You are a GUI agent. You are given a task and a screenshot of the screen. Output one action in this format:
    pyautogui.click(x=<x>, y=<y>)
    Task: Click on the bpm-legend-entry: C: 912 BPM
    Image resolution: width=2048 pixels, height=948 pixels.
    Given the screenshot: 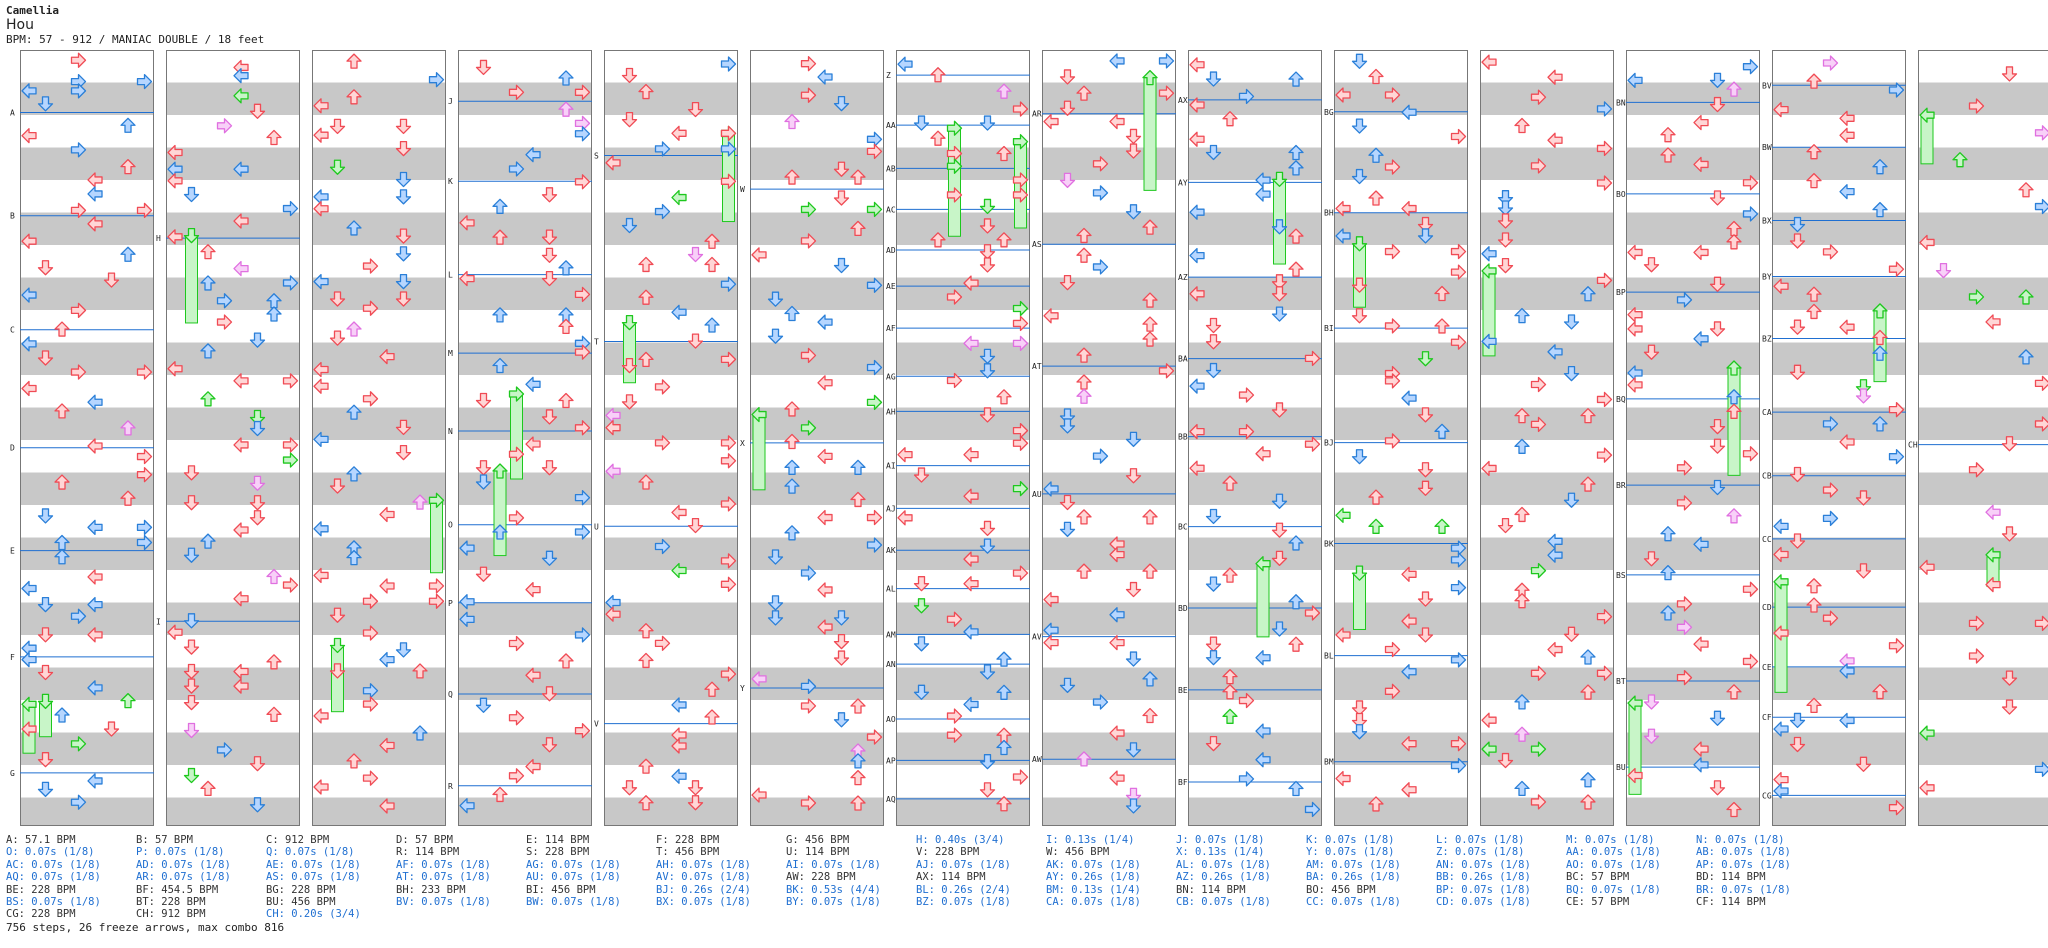 What is the action you would take?
    pyautogui.click(x=298, y=840)
    